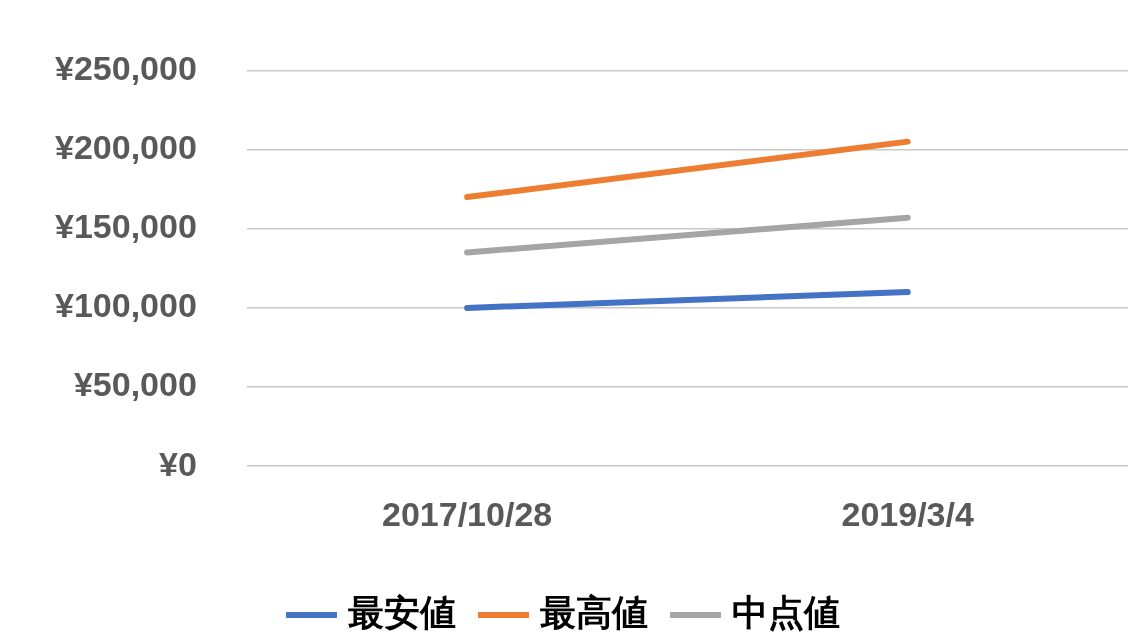 The image size is (1138, 643). What do you see at coordinates (907, 513) in the screenshot?
I see `x-tick-label: 2019/3/4` at bounding box center [907, 513].